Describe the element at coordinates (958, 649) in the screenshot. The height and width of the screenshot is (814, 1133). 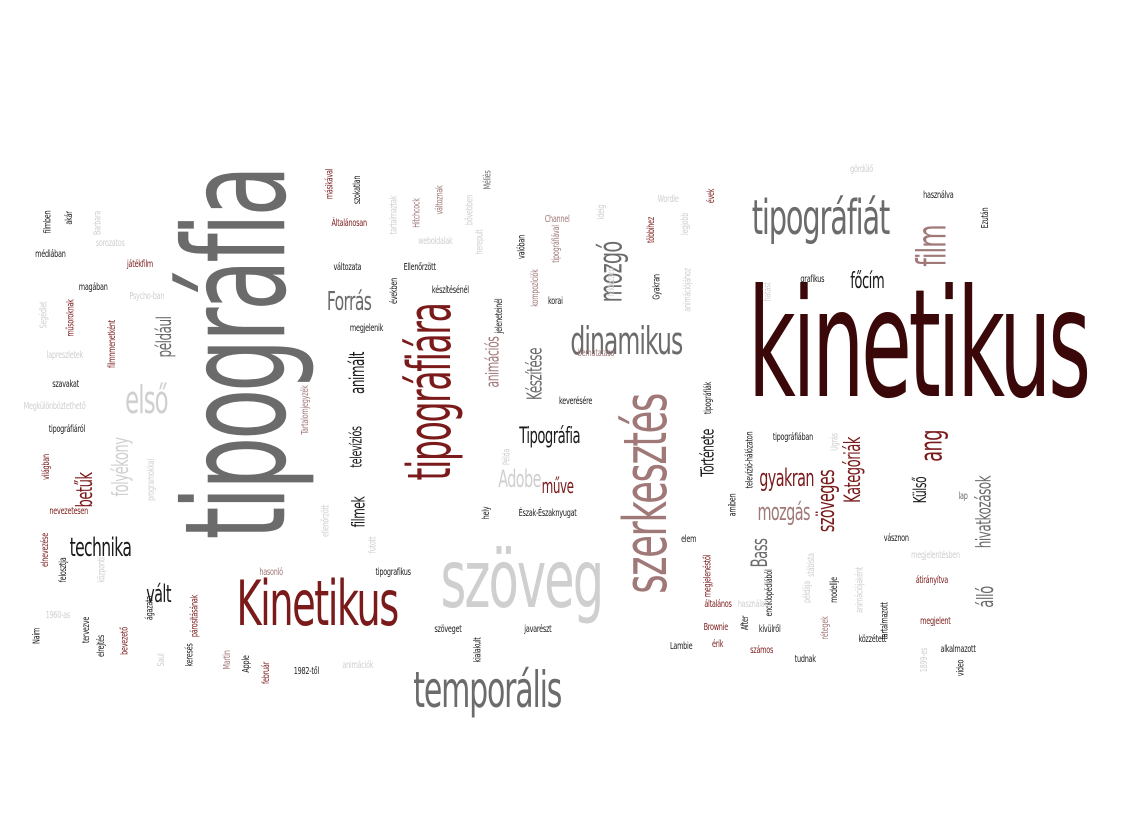
I see `word-alkalmazott: alkalmazott` at that location.